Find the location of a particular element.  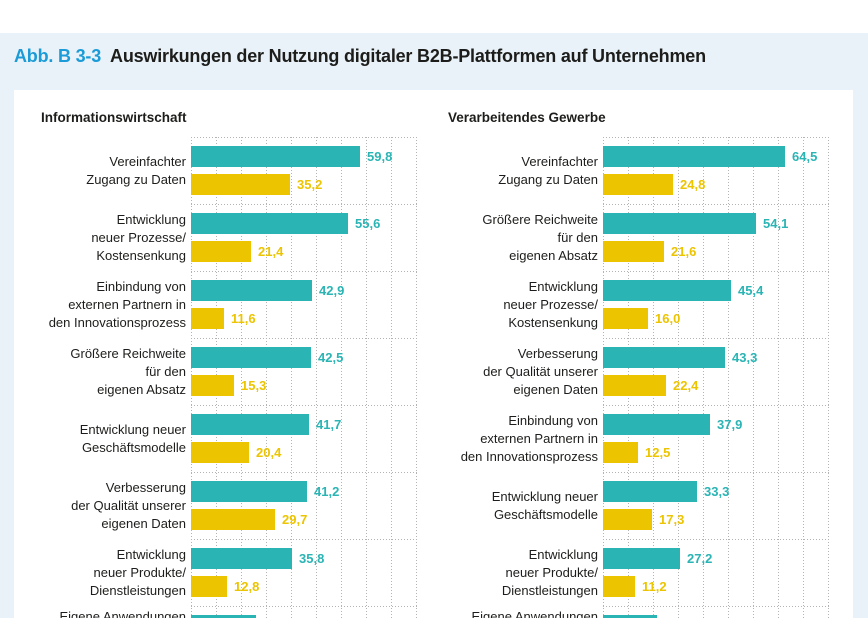

yellow-value-label: 11,6 is located at coordinates (243, 318).